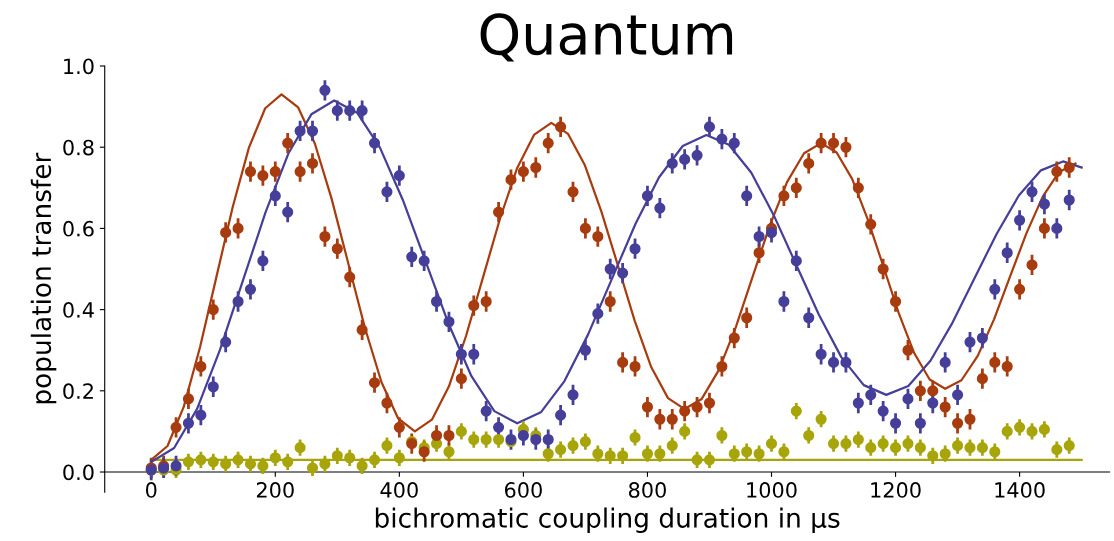 Image resolution: width=1114 pixels, height=541 pixels. I want to click on x-tick-label: 800, so click(647, 490).